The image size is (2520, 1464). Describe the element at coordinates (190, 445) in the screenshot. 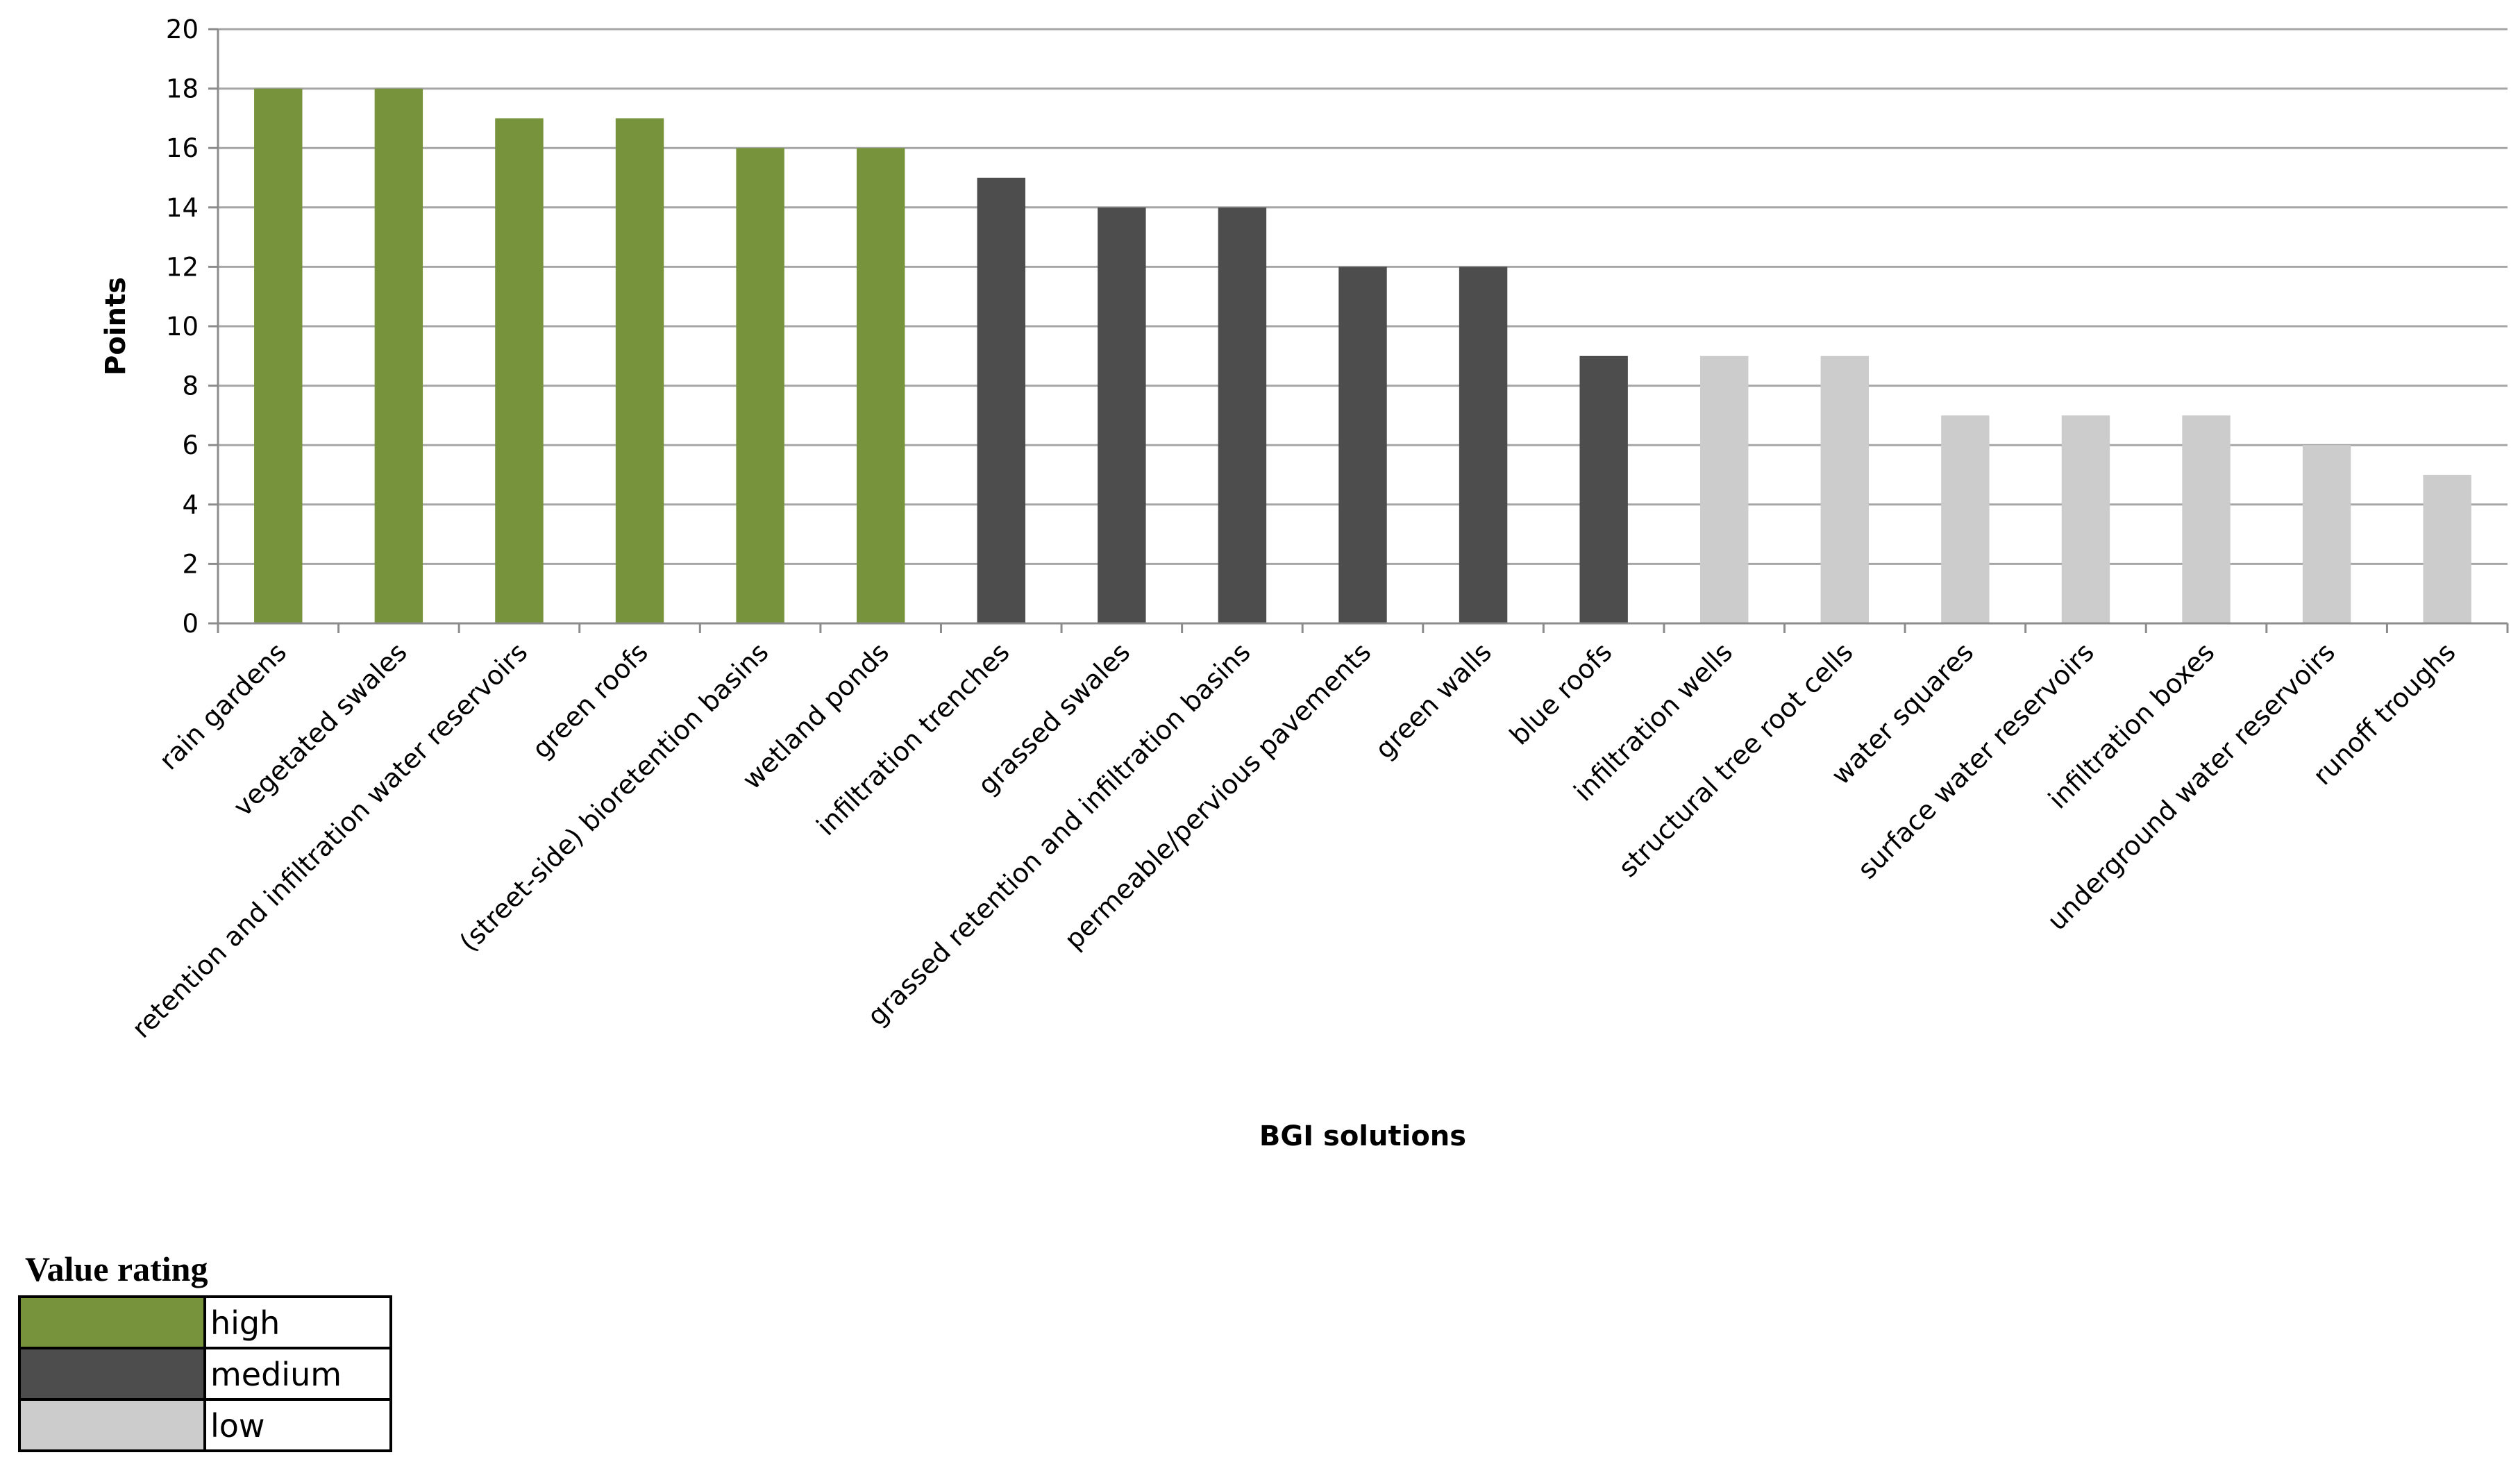

I see `y-tick-label: 6` at that location.